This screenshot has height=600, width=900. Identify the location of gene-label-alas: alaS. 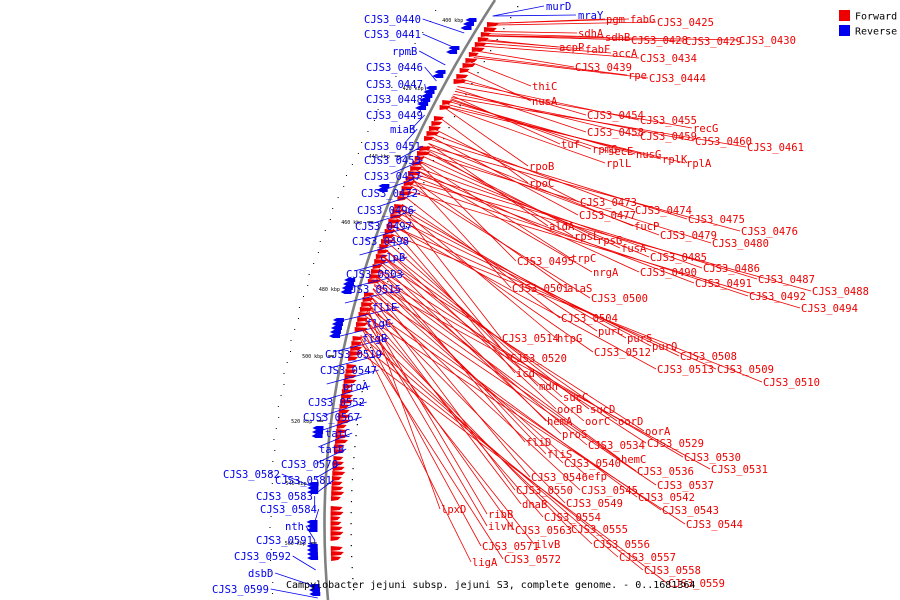
(579, 289).